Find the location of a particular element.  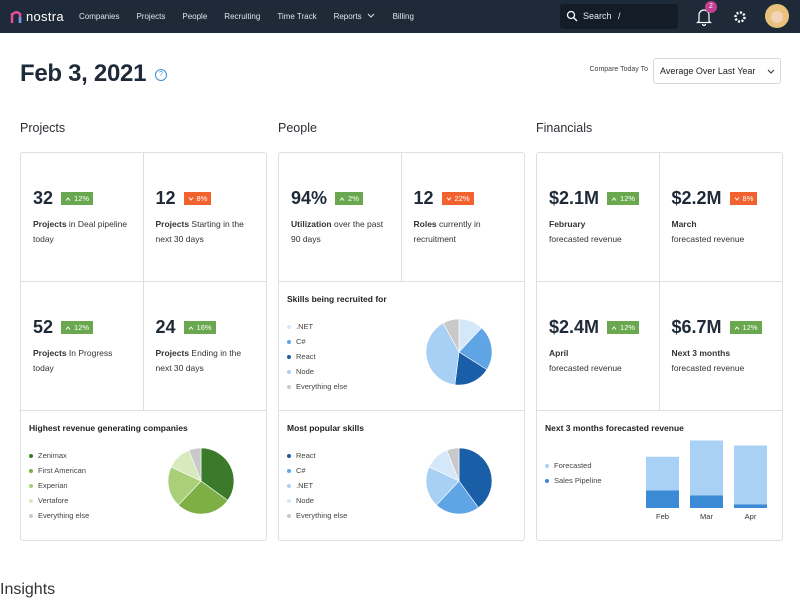

change-badge: 22% is located at coordinates (457, 198).